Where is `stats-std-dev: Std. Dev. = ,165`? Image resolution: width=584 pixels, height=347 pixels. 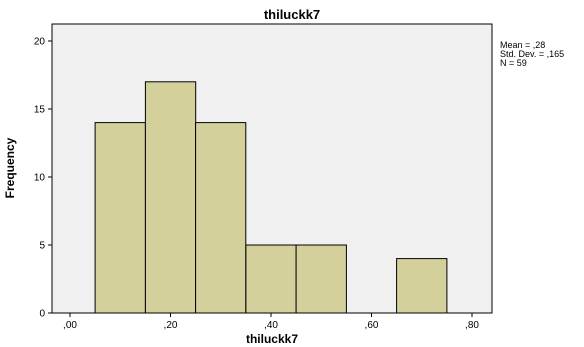 stats-std-dev: Std. Dev. = ,165 is located at coordinates (532, 54).